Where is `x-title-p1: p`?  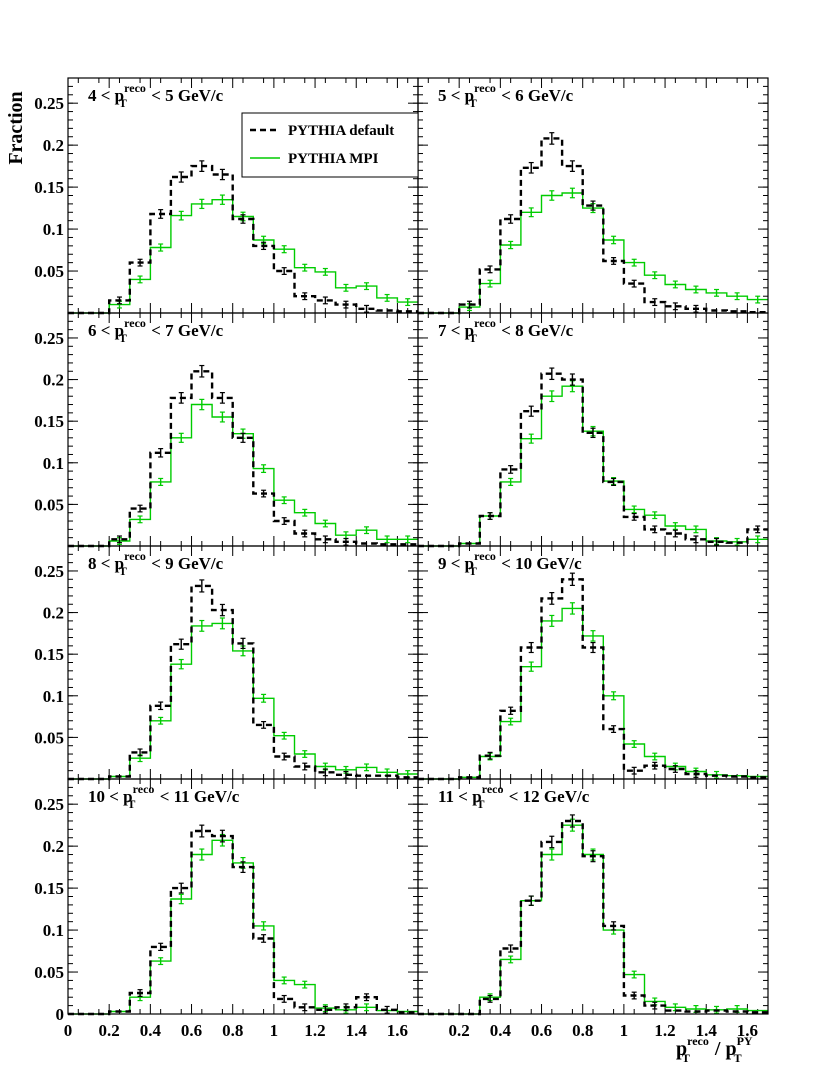
x-title-p1: p is located at coordinates (681, 1049).